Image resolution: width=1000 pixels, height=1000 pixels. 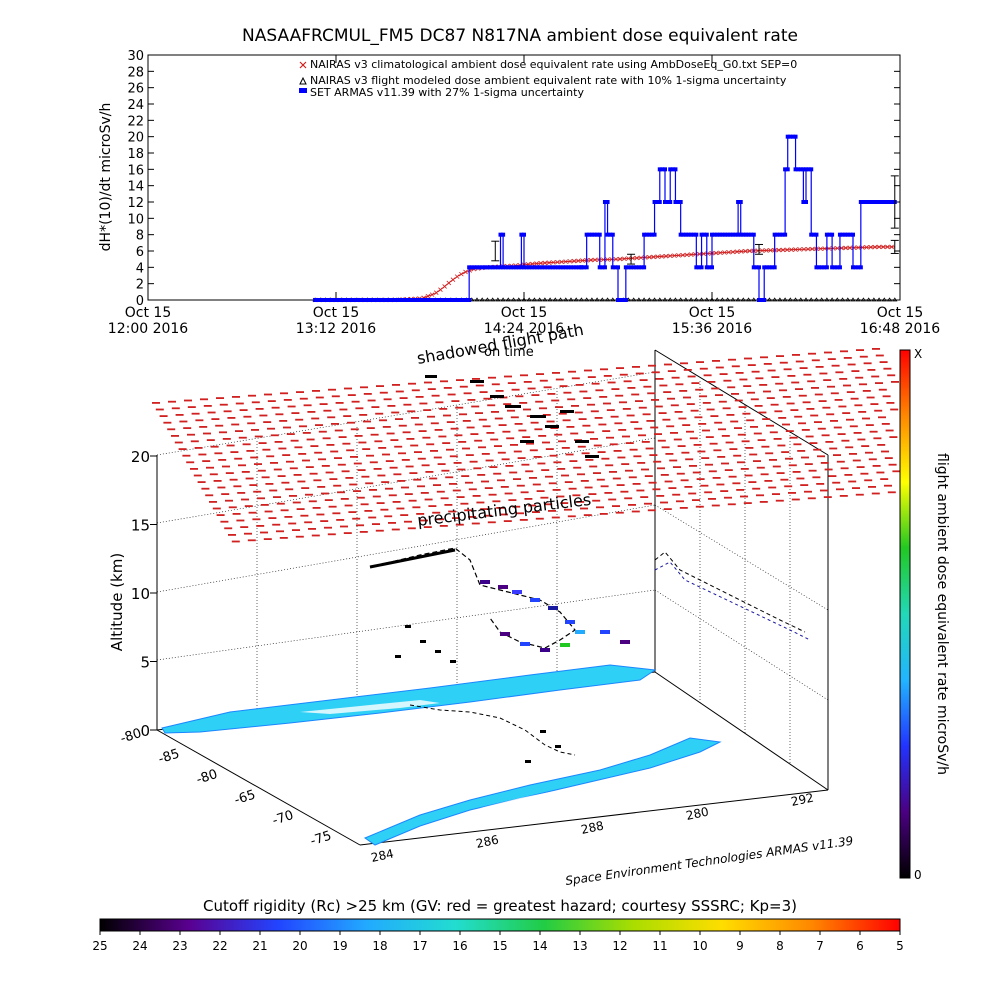 I want to click on rc-tick-label: 10, so click(x=699, y=946).